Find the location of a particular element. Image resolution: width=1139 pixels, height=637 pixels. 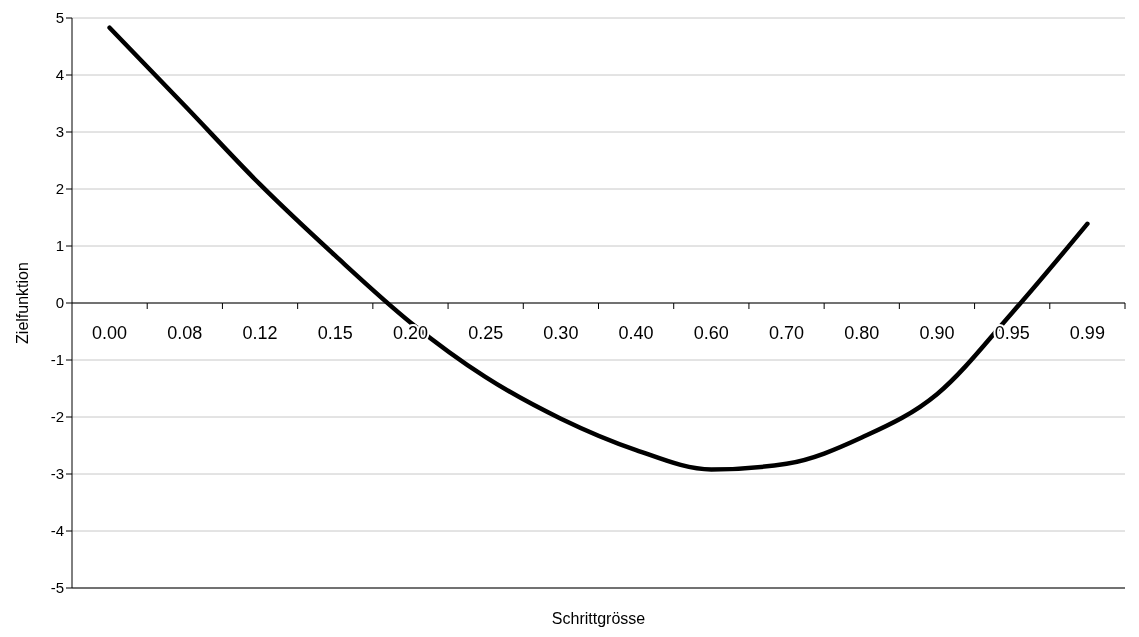

y-tick-label: -5 is located at coordinates (57, 588).